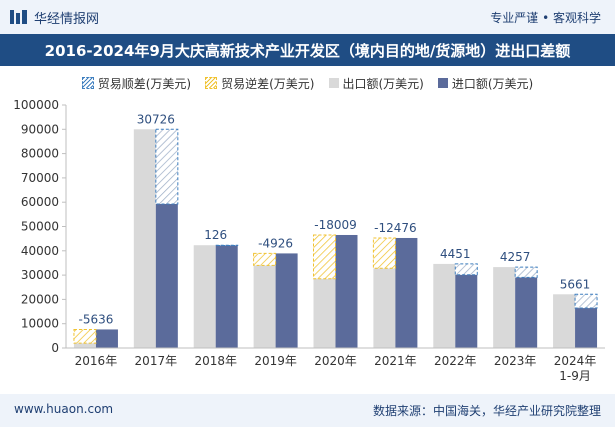  I want to click on y-tick-label: 10000, so click(40, 324).